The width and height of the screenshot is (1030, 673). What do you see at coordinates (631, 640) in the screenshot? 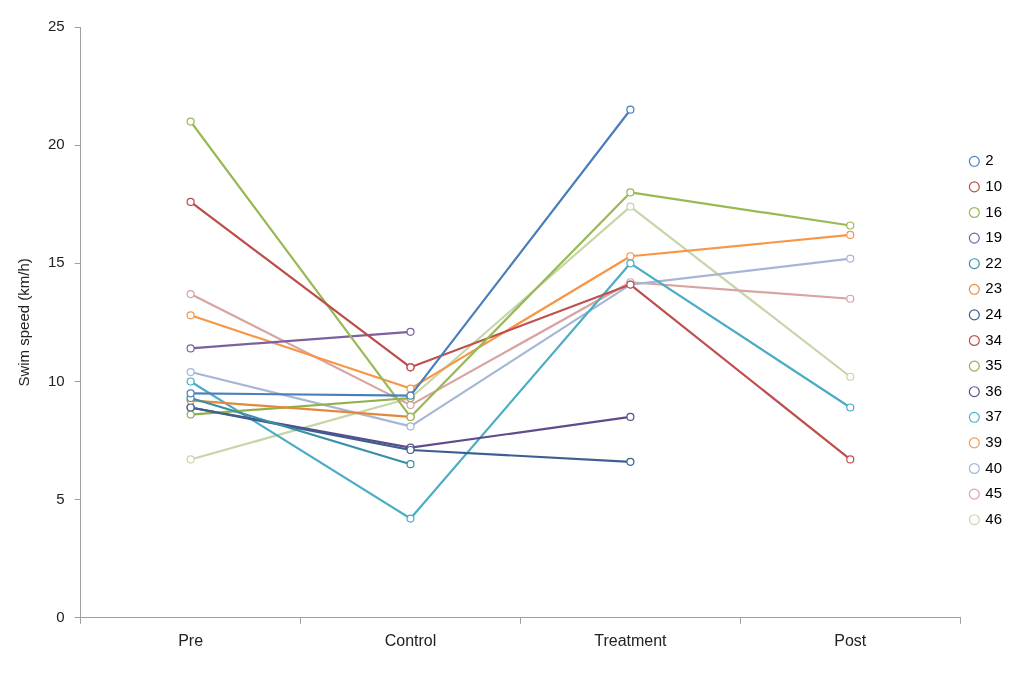
I see `x-tick-label: Treatment` at bounding box center [631, 640].